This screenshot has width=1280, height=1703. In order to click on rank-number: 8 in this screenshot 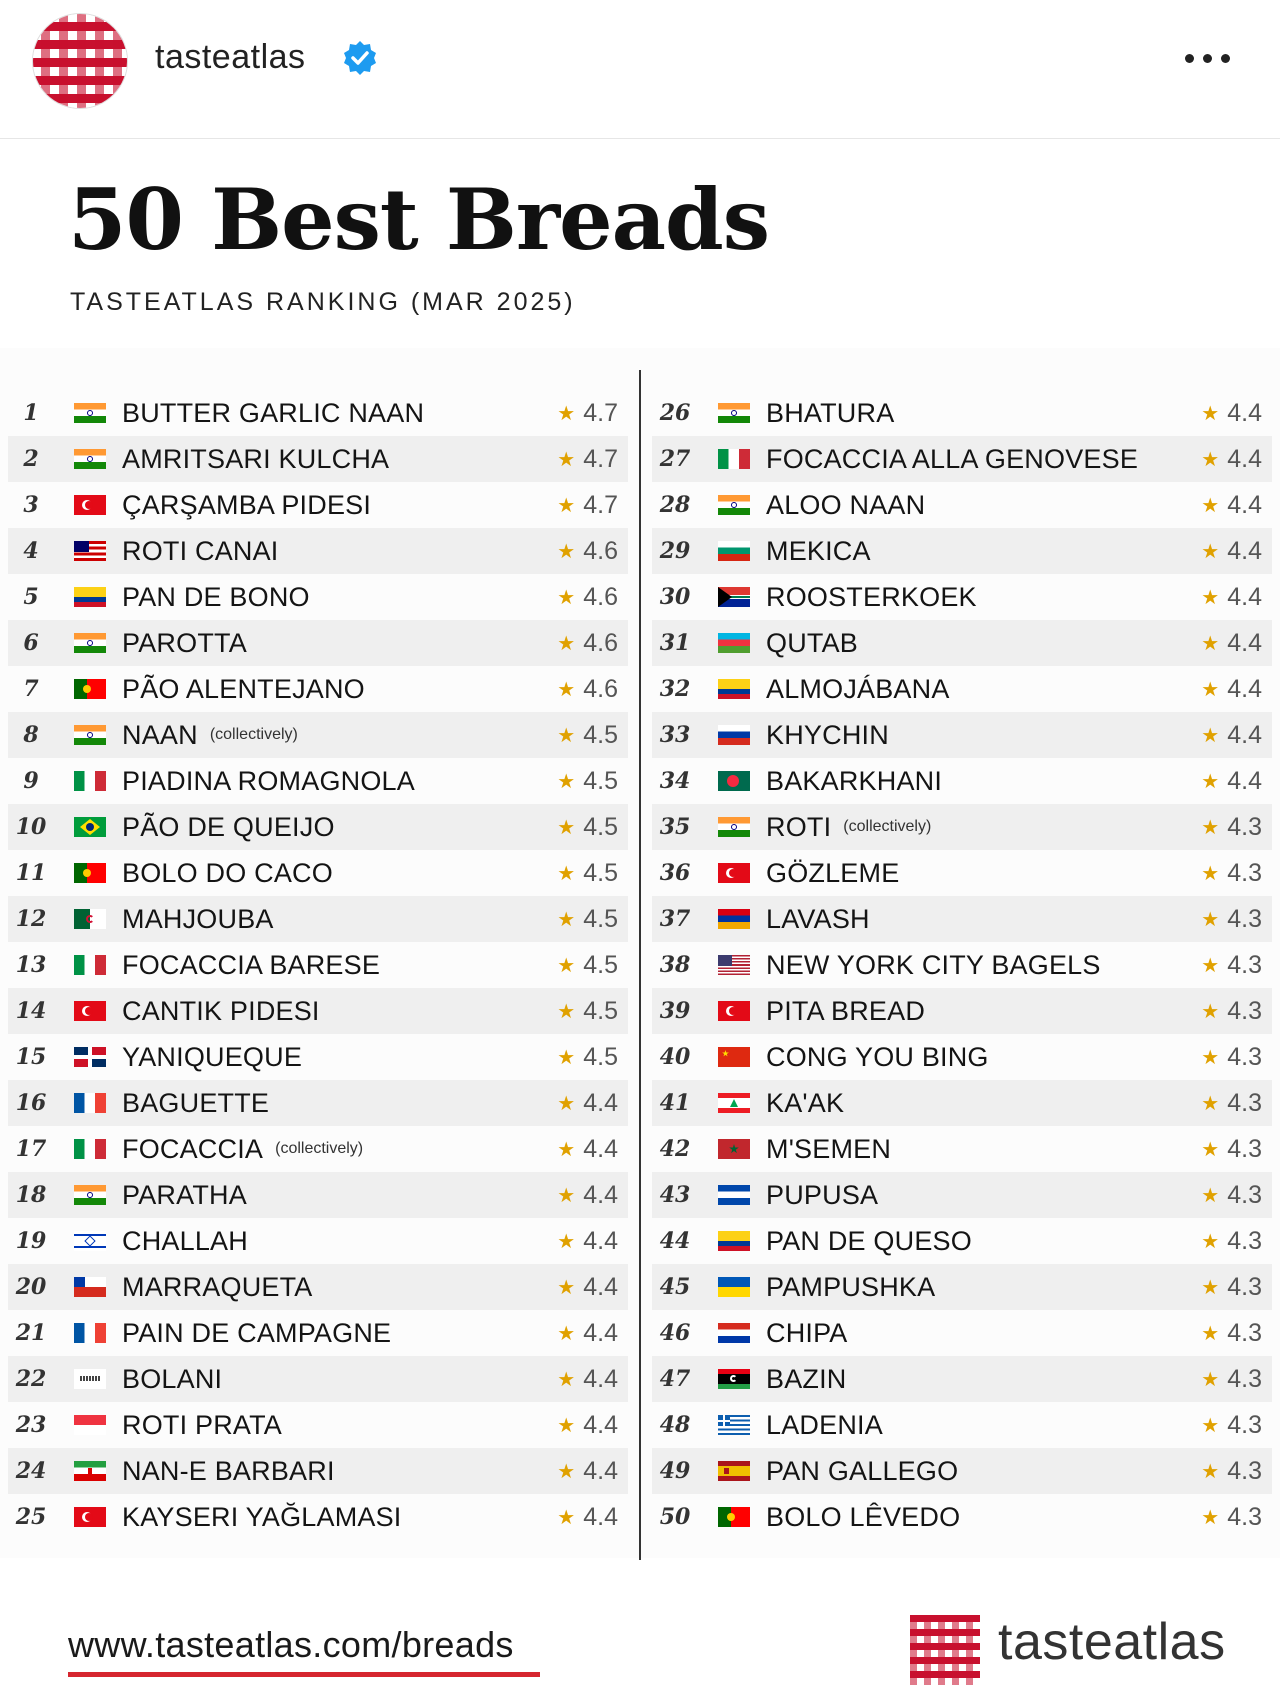, I will do `click(31, 735)`.